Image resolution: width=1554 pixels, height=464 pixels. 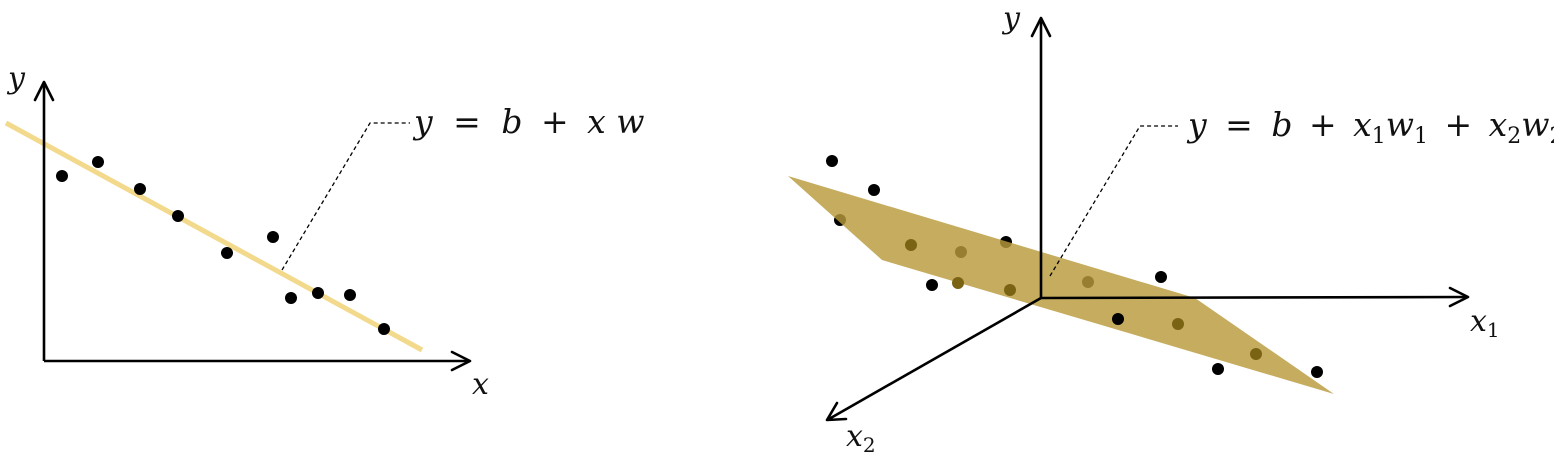 I want to click on left-data-points, so click(x=223, y=245).